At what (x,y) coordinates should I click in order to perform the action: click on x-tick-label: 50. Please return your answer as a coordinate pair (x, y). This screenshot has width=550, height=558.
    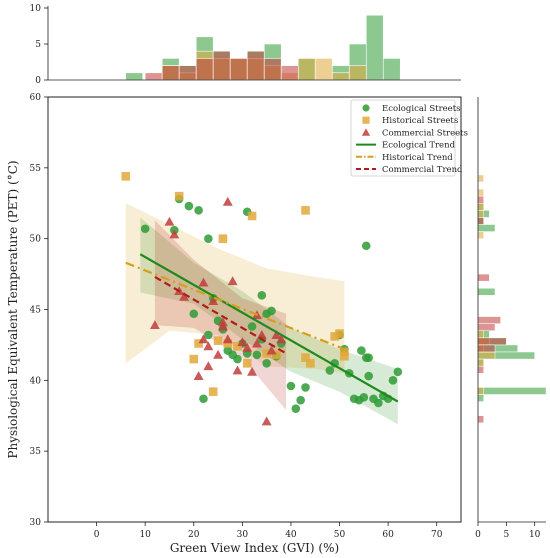
    Looking at the image, I should click on (340, 535).